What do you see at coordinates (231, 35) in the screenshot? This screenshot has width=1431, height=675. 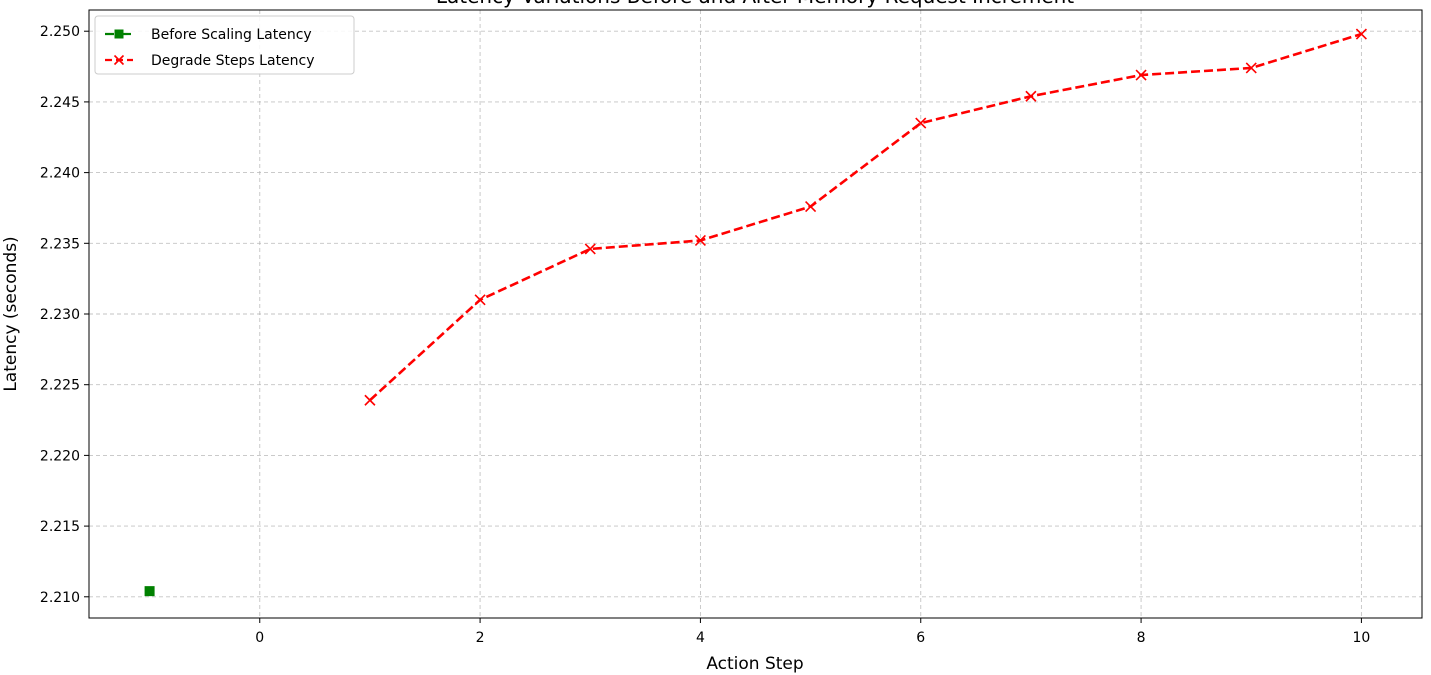 I see `legend-label-before-scaling: Before Scaling Latency` at bounding box center [231, 35].